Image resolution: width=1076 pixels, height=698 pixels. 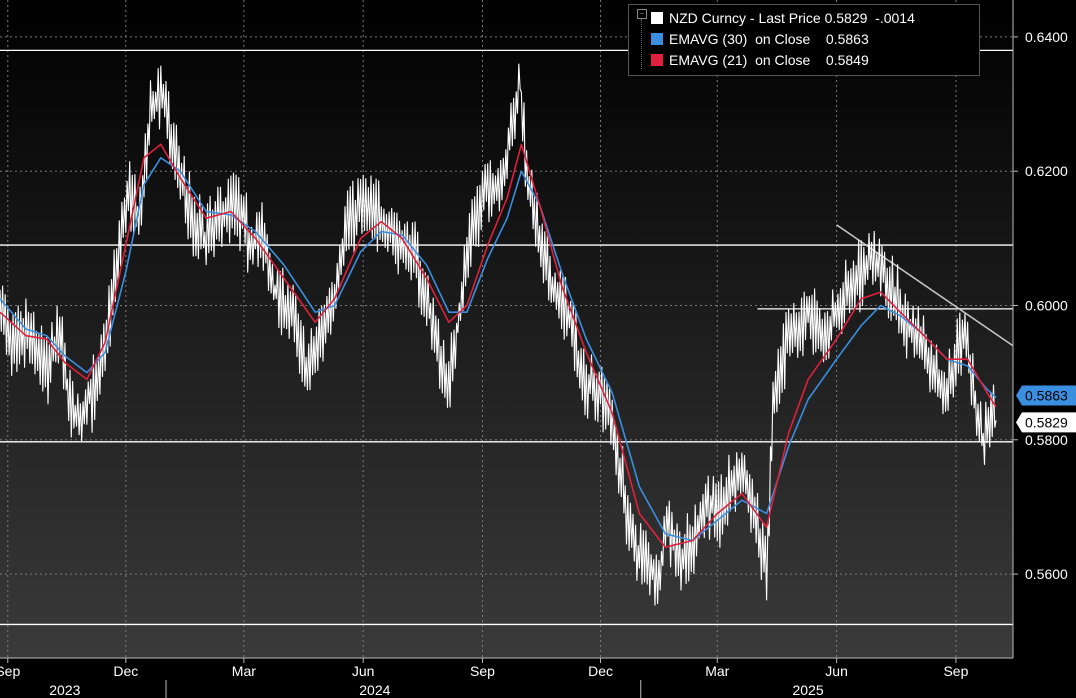 I want to click on y-tick-label: 0.5600, so click(x=1046, y=574).